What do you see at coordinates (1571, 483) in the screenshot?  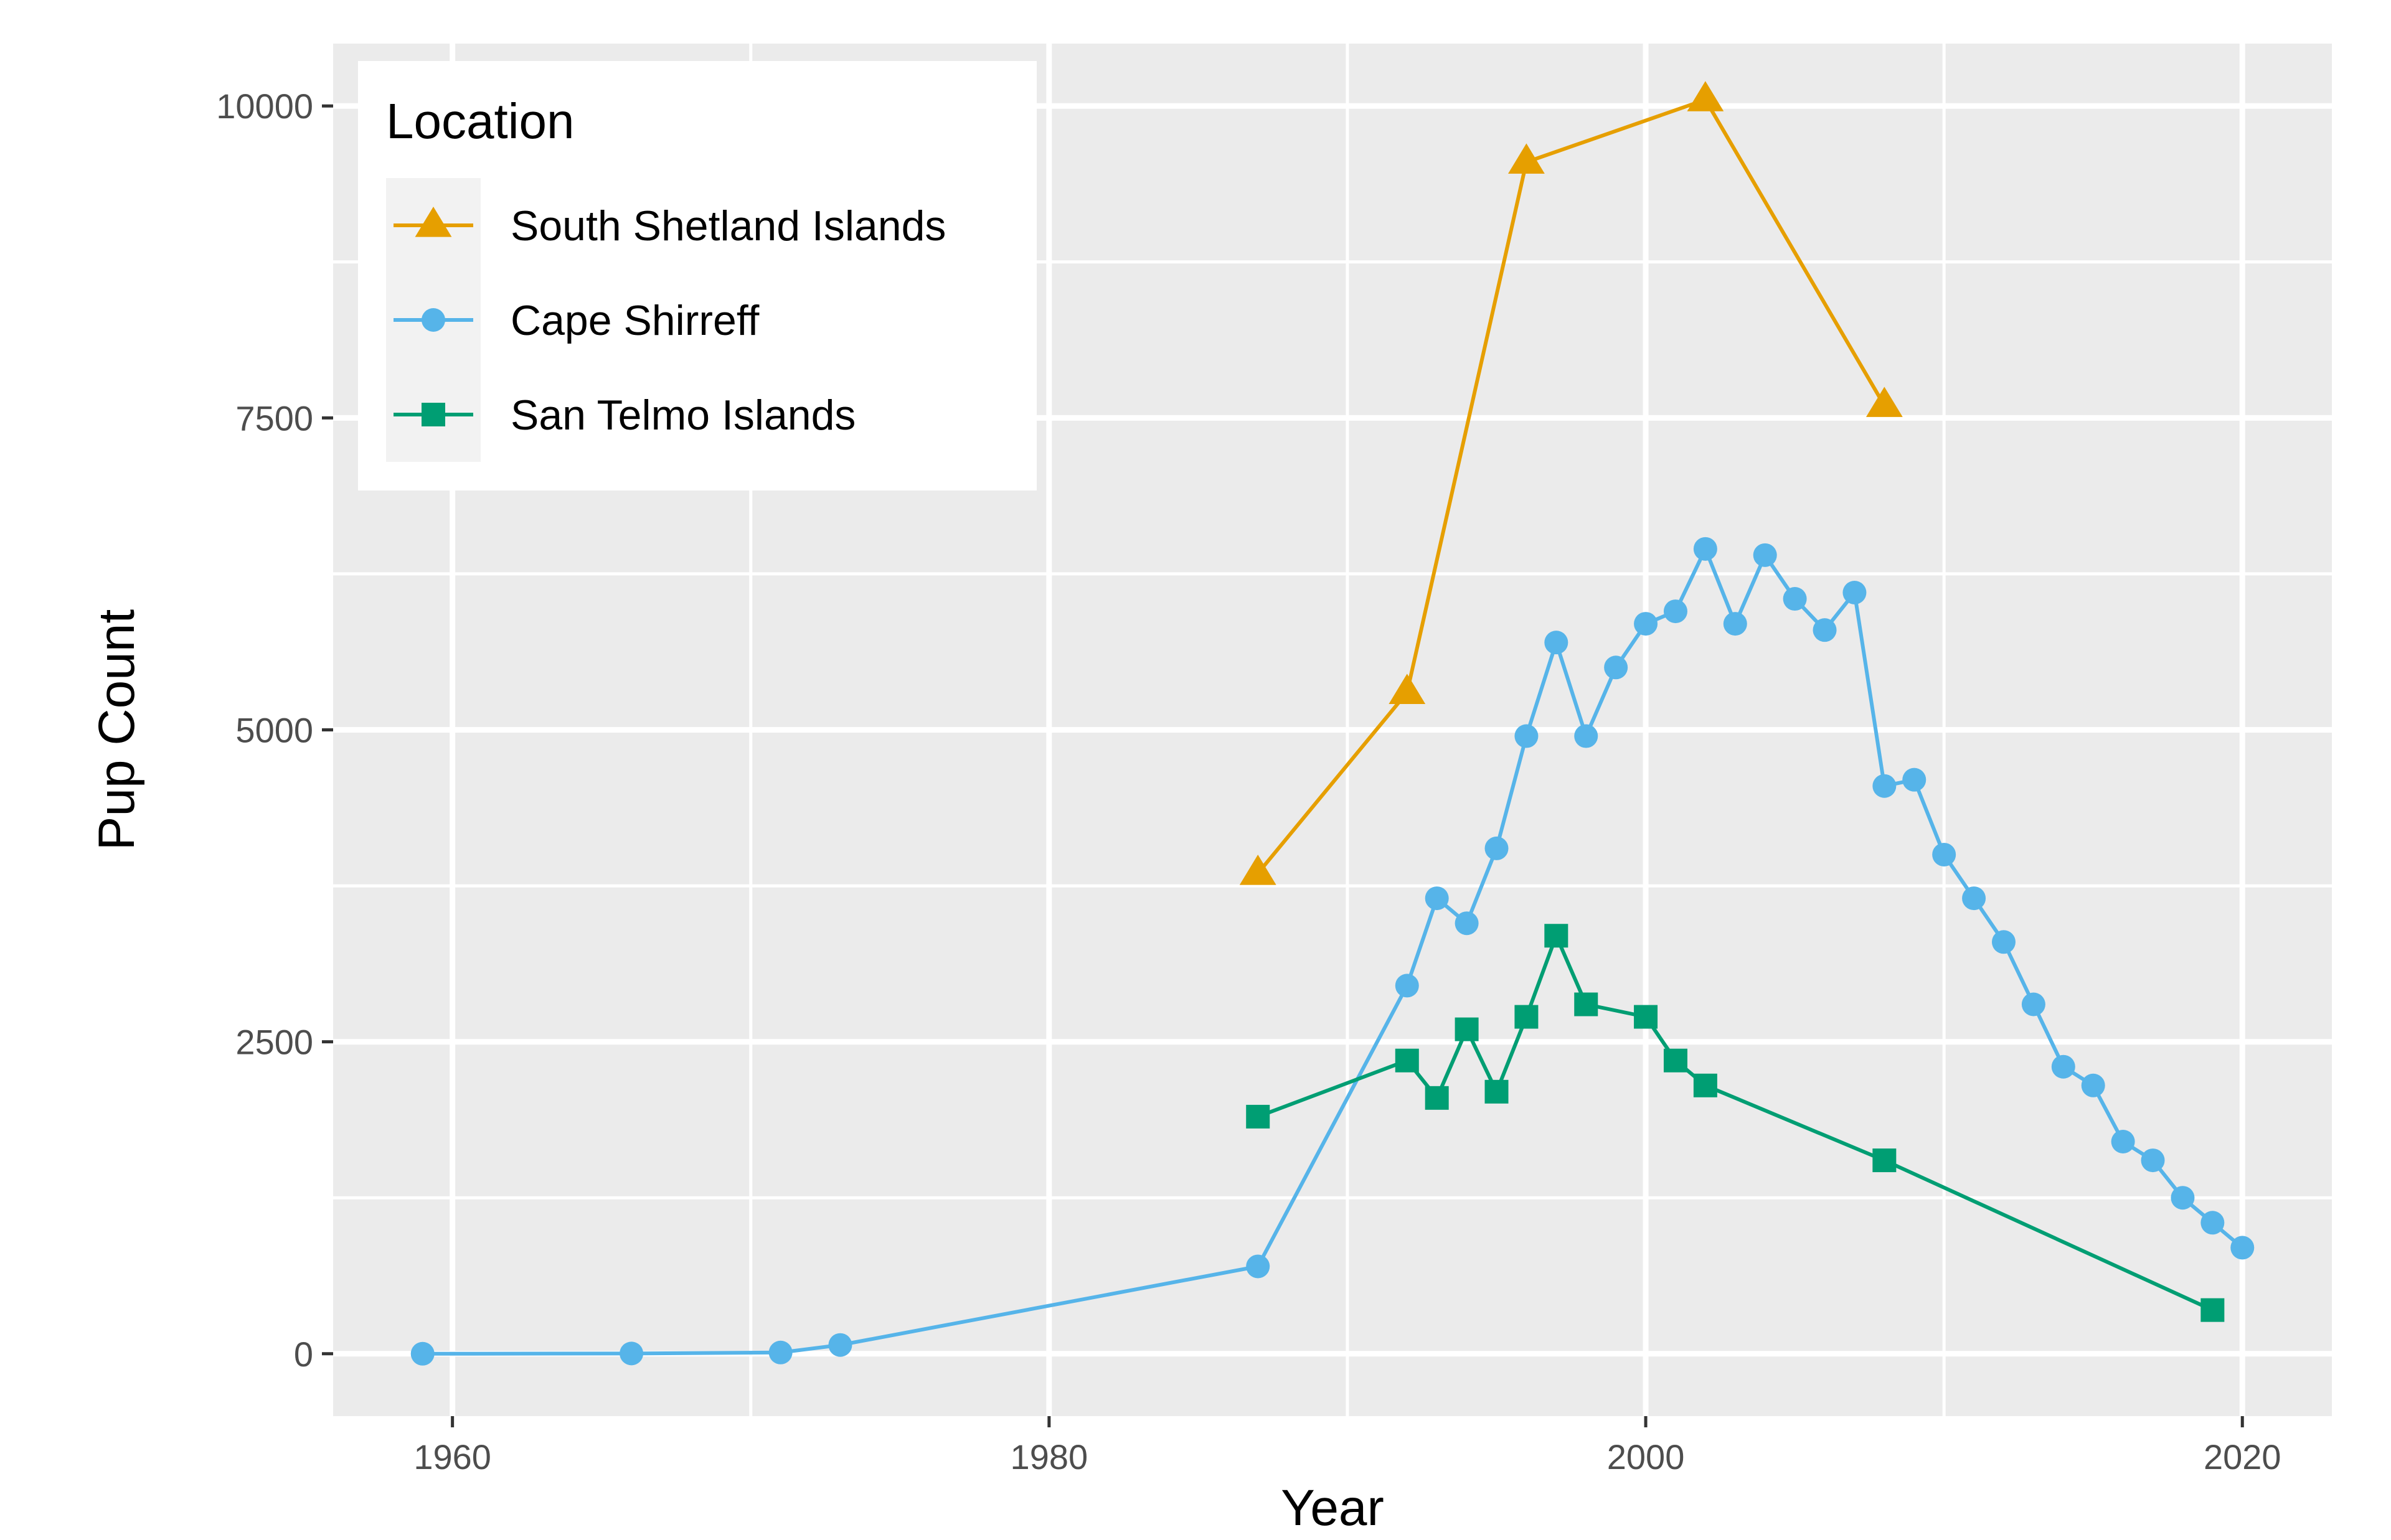 I see `series-south-shetland-islands` at bounding box center [1571, 483].